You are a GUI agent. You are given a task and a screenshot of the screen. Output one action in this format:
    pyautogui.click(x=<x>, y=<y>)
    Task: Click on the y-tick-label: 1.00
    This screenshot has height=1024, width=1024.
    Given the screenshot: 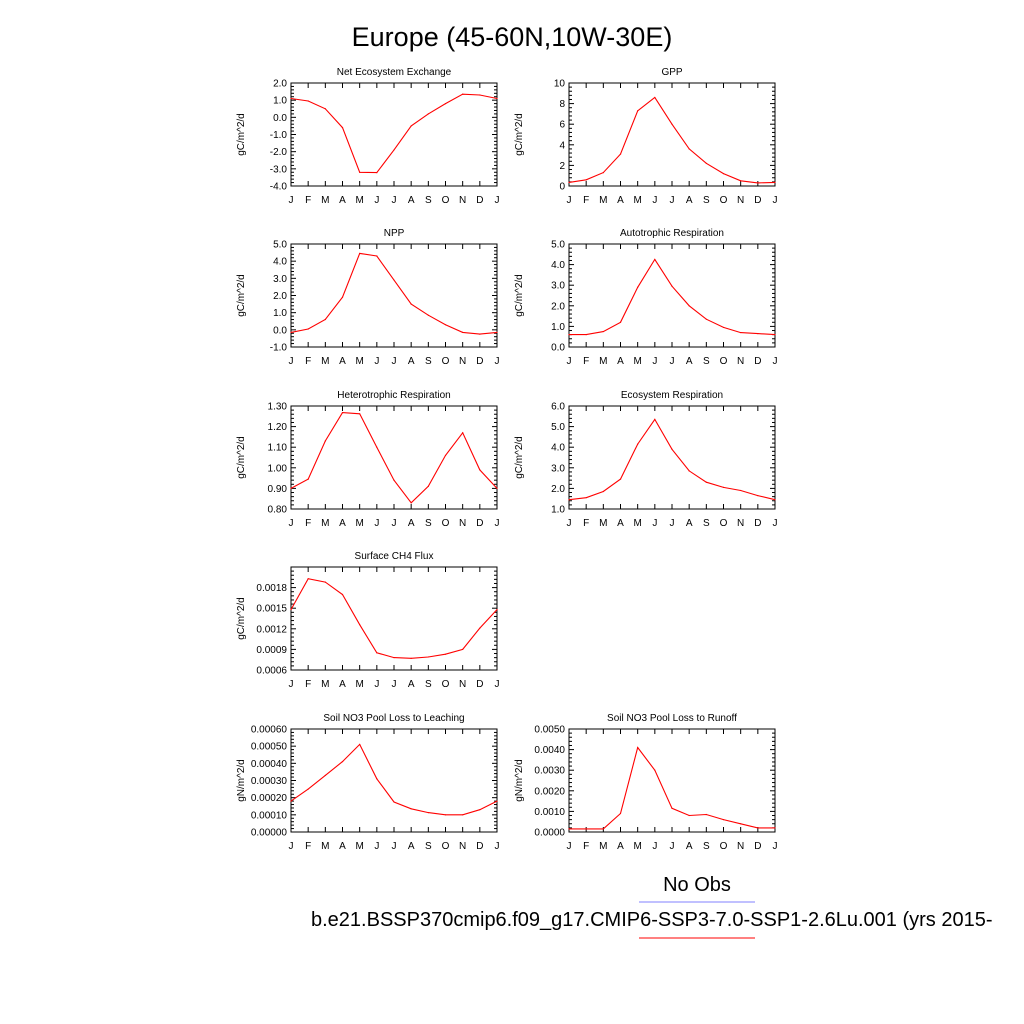 What is the action you would take?
    pyautogui.click(x=278, y=468)
    